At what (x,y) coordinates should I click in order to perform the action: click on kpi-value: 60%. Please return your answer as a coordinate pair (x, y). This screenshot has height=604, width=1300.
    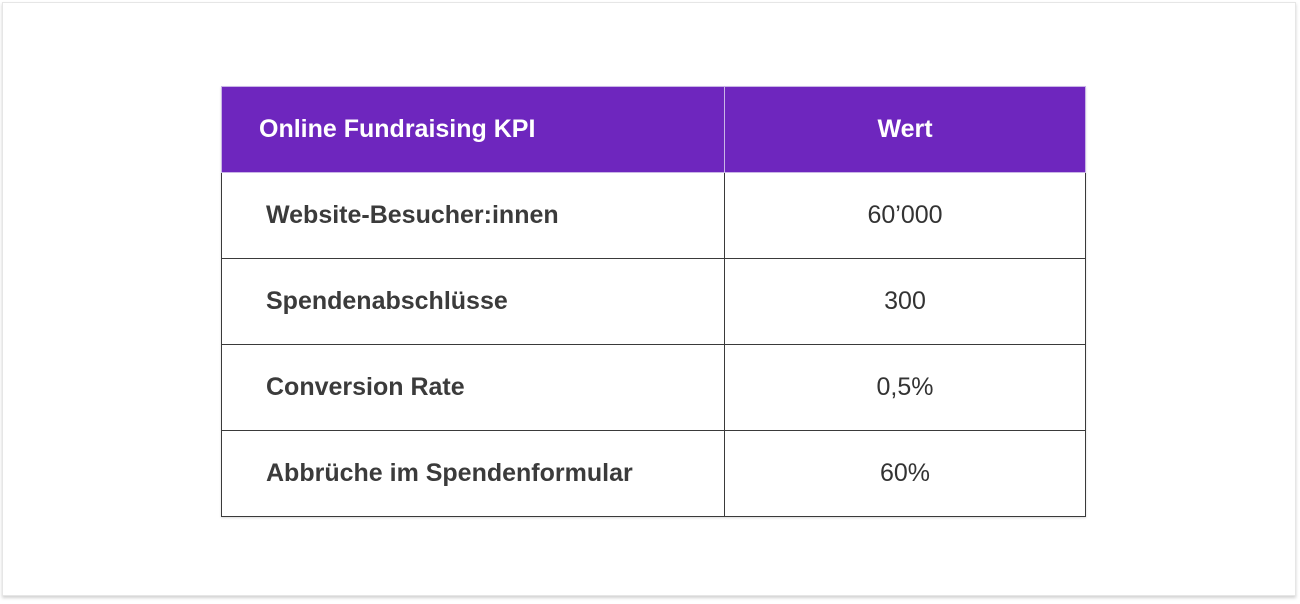
    Looking at the image, I should click on (905, 473).